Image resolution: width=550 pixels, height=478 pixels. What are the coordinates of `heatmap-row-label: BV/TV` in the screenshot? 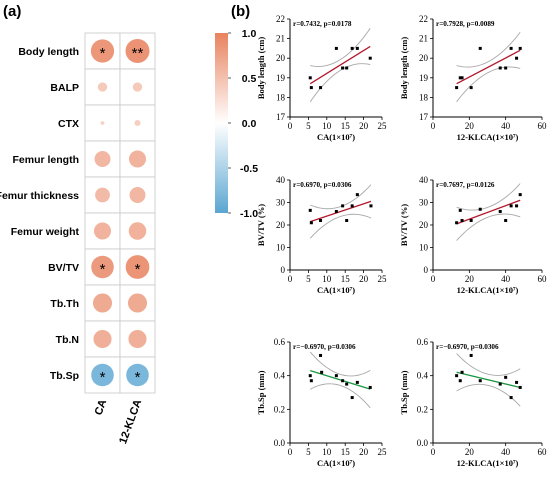 It's located at (63, 268).